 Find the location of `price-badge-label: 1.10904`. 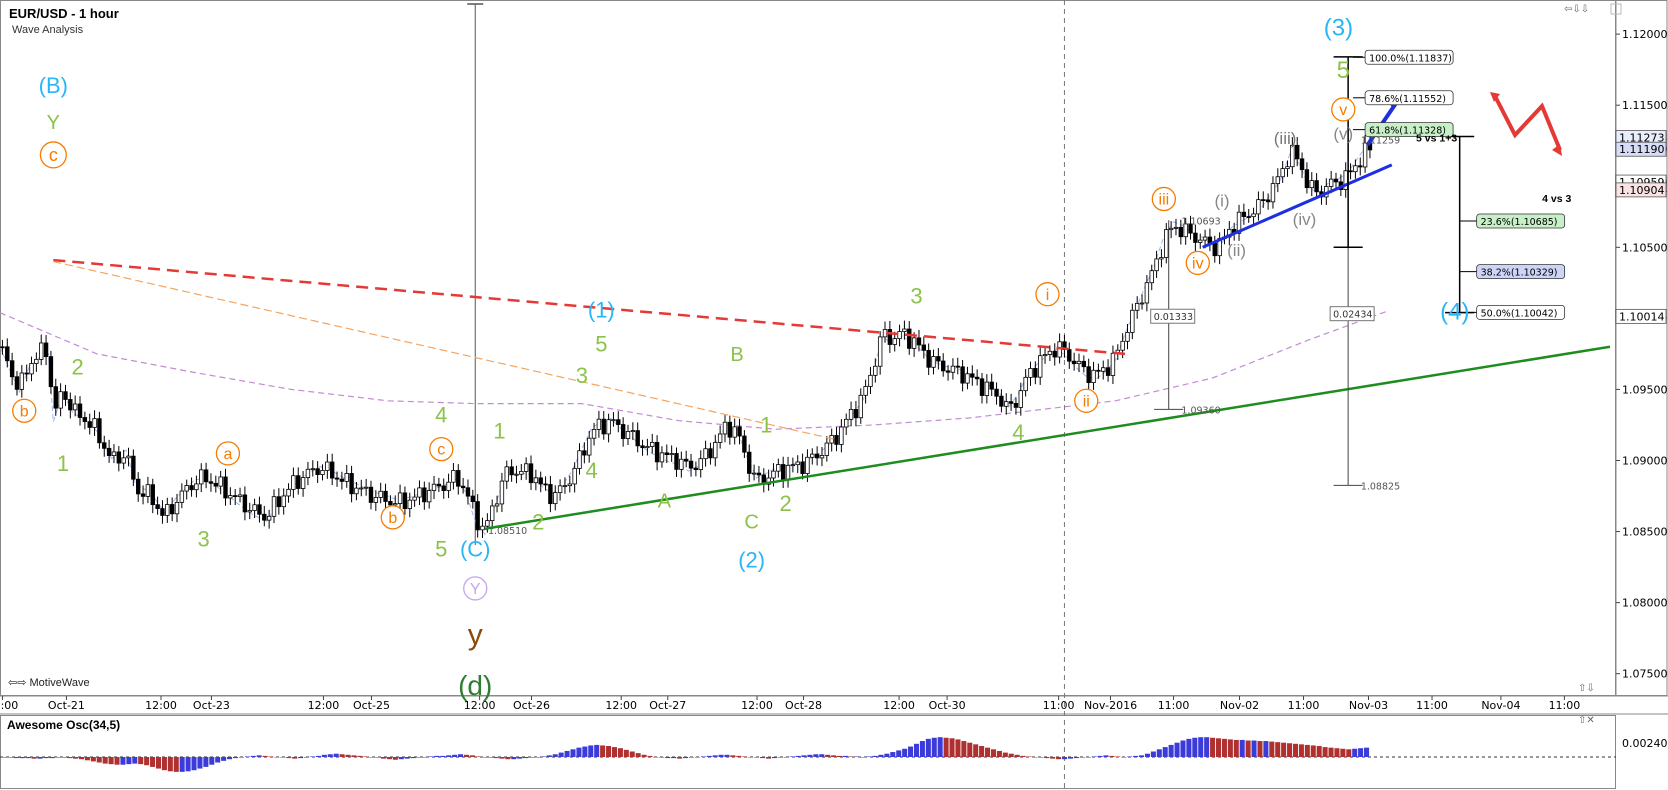

price-badge-label: 1.10904 is located at coordinates (1642, 190).